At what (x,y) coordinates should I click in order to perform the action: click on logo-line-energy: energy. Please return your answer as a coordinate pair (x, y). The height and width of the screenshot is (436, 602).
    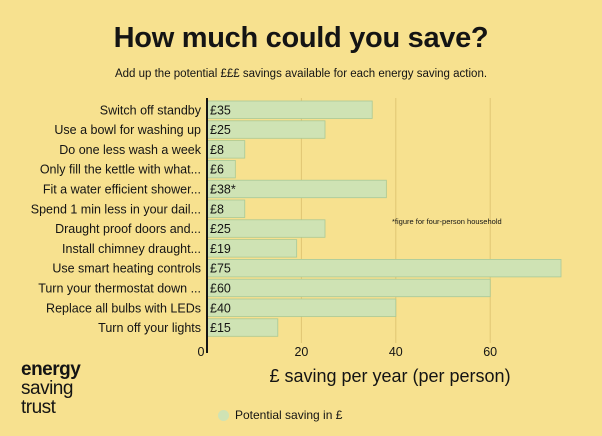
    Looking at the image, I should click on (51, 369).